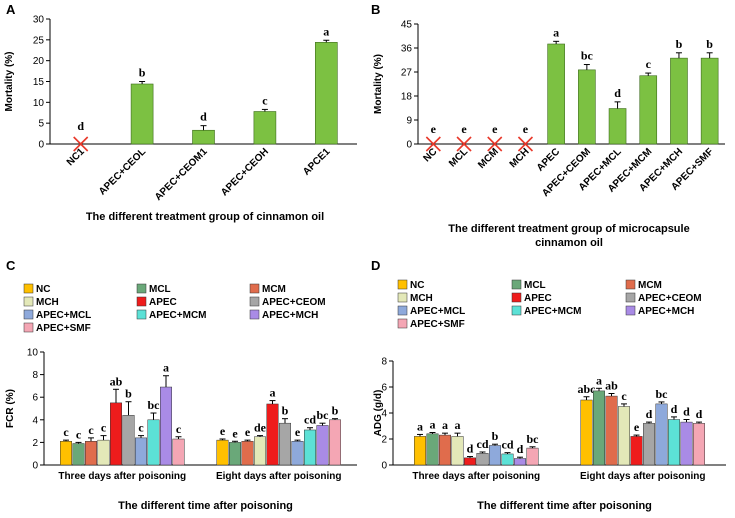 The width and height of the screenshot is (735, 518). What do you see at coordinates (35, 466) in the screenshot?
I see `y-tick-label: 0` at bounding box center [35, 466].